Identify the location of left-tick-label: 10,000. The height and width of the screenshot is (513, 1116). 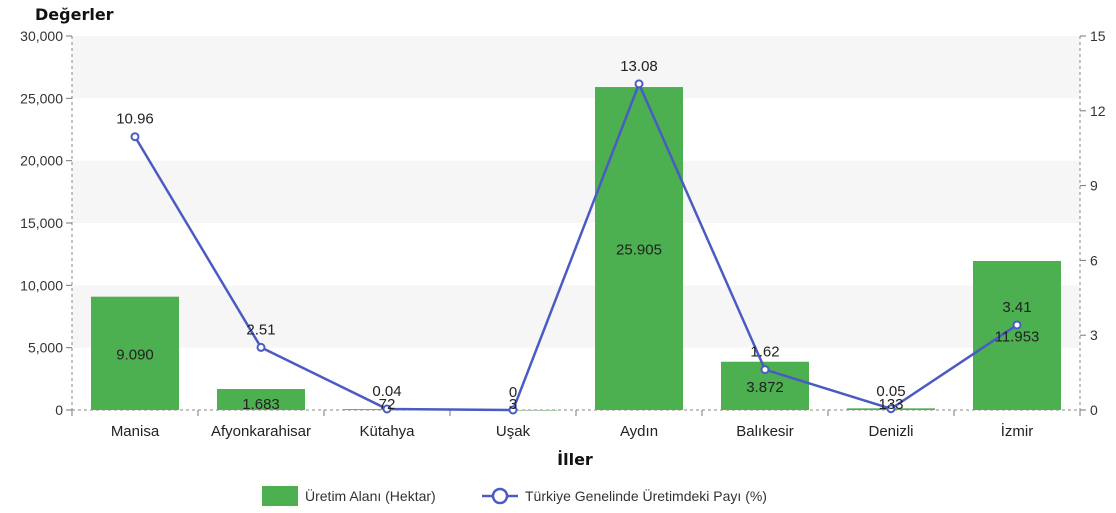
(41, 285).